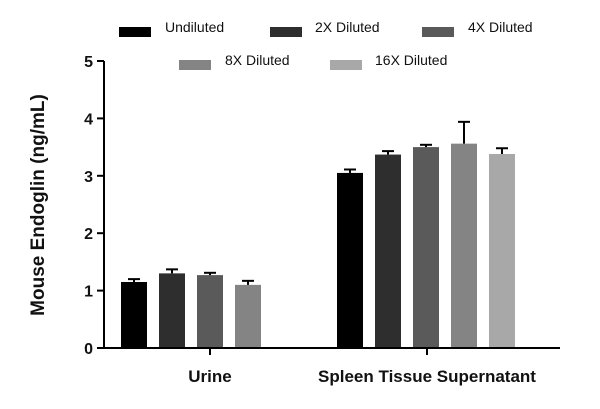  Describe the element at coordinates (257, 60) in the screenshot. I see `legend-label-4: 8X Diluted` at that location.